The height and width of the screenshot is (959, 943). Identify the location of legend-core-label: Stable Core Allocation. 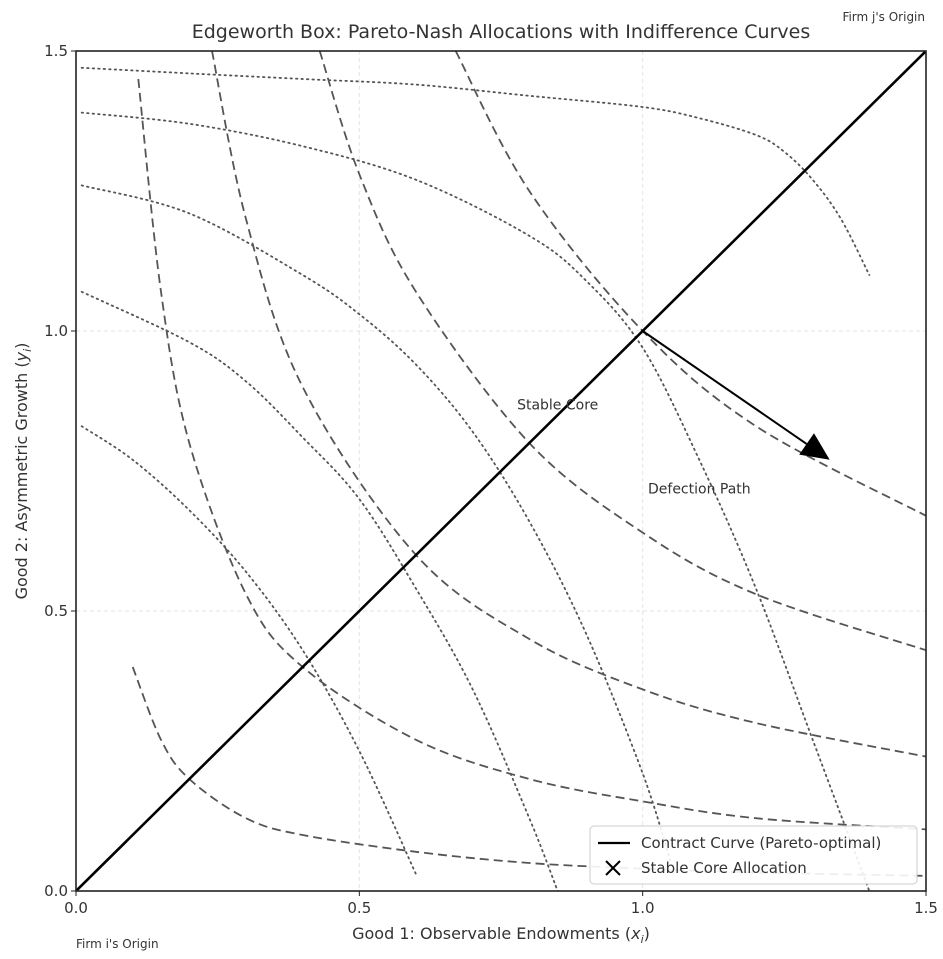
(724, 868).